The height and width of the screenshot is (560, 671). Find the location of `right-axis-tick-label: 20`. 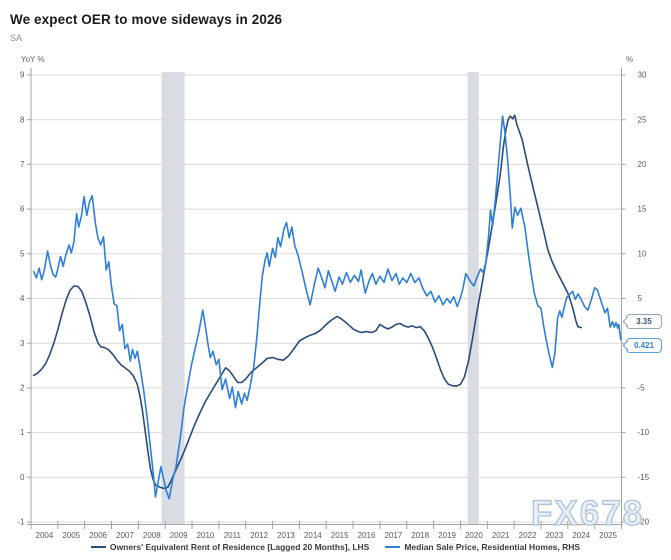

right-axis-tick-label: 20 is located at coordinates (642, 164).